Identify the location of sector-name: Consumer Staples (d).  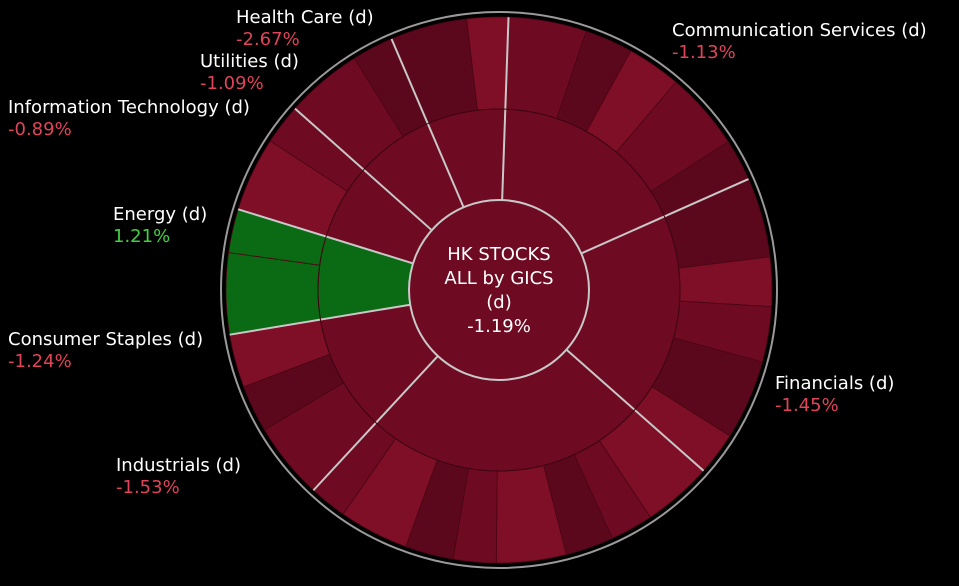
(106, 339).